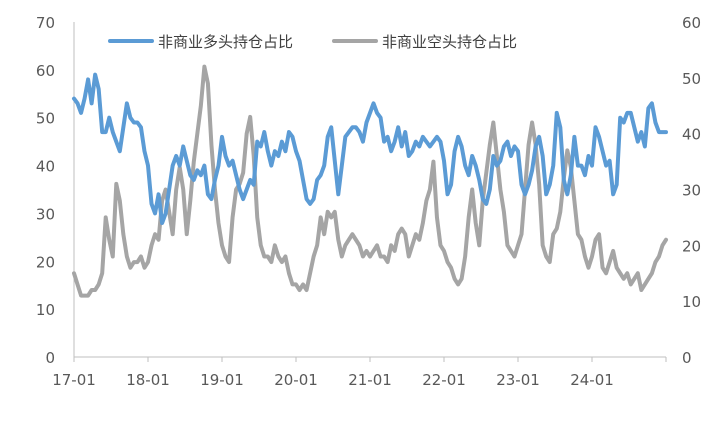  Describe the element at coordinates (518, 380) in the screenshot. I see `x-tick-label: 23-01` at that location.